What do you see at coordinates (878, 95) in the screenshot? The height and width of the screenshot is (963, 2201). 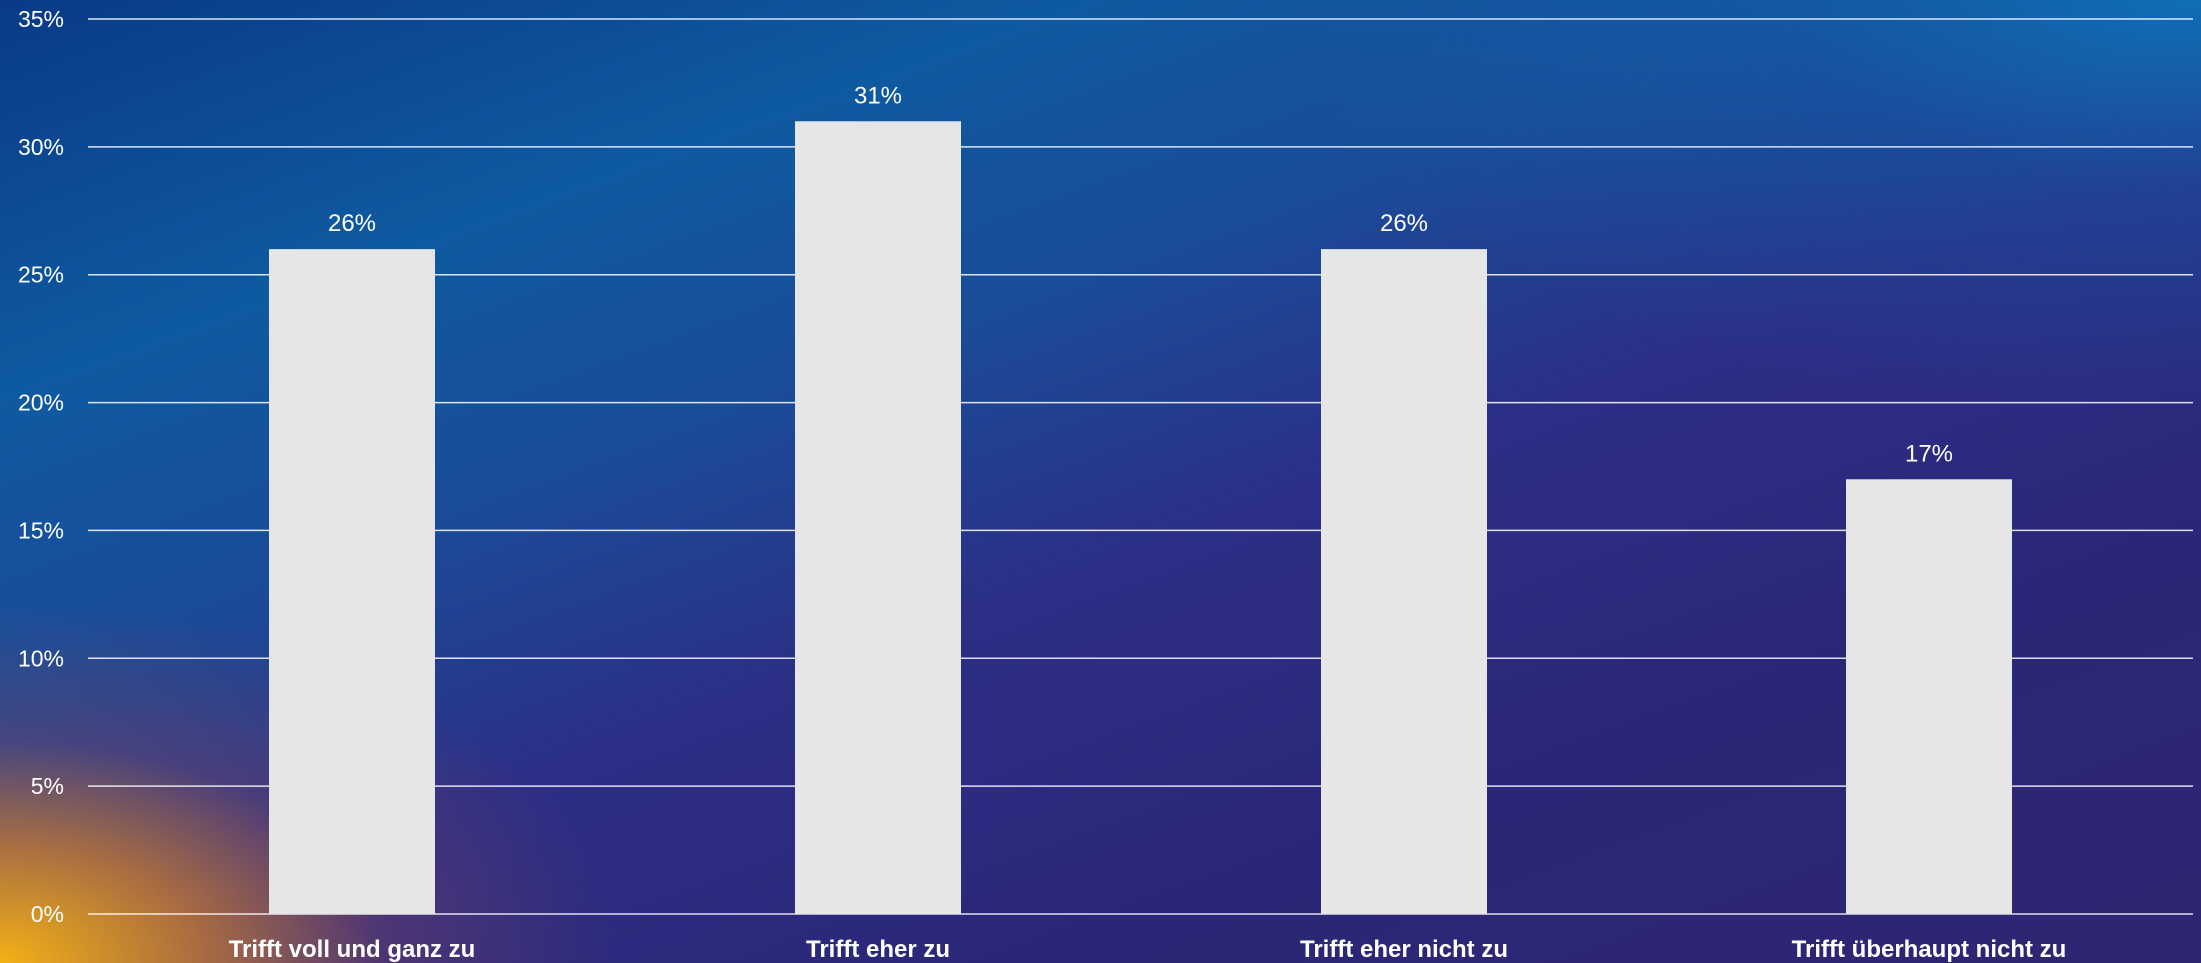 I see `data-label: 31%` at bounding box center [878, 95].